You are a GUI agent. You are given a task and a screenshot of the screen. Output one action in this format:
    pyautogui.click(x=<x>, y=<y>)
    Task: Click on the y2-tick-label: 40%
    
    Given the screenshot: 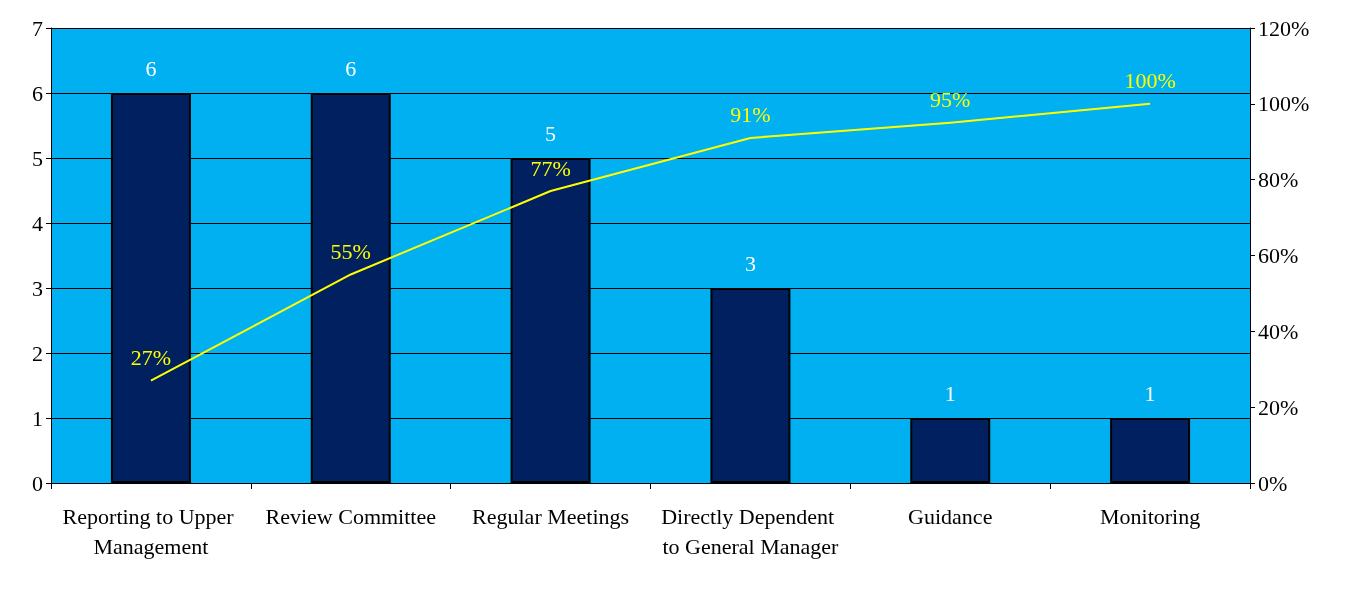 What is the action you would take?
    pyautogui.click(x=1278, y=331)
    